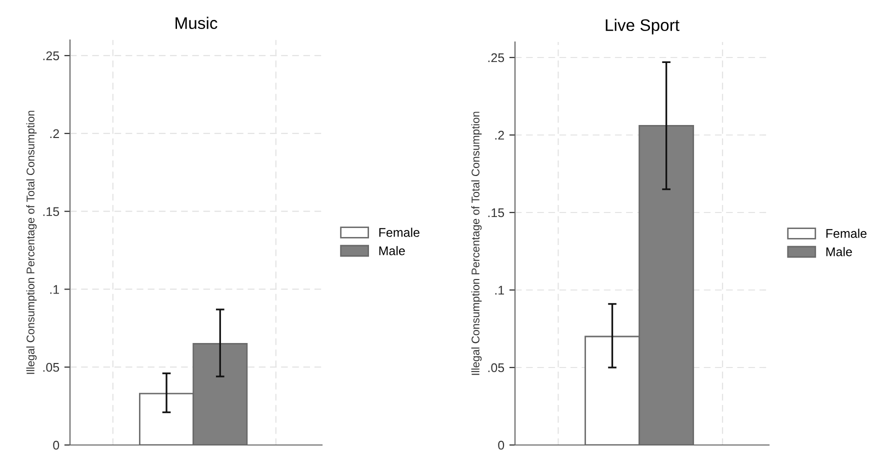  What do you see at coordinates (197, 23) in the screenshot?
I see `chart-title: Music` at bounding box center [197, 23].